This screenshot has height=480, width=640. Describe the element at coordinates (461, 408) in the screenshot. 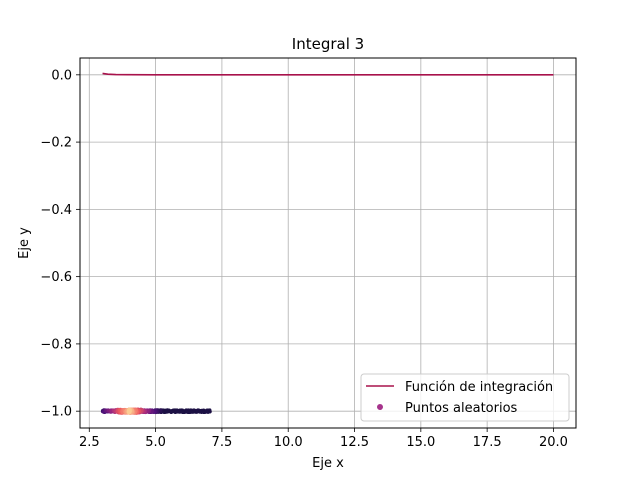

I see `legend-label-points: Puntos aleatorios` at that location.